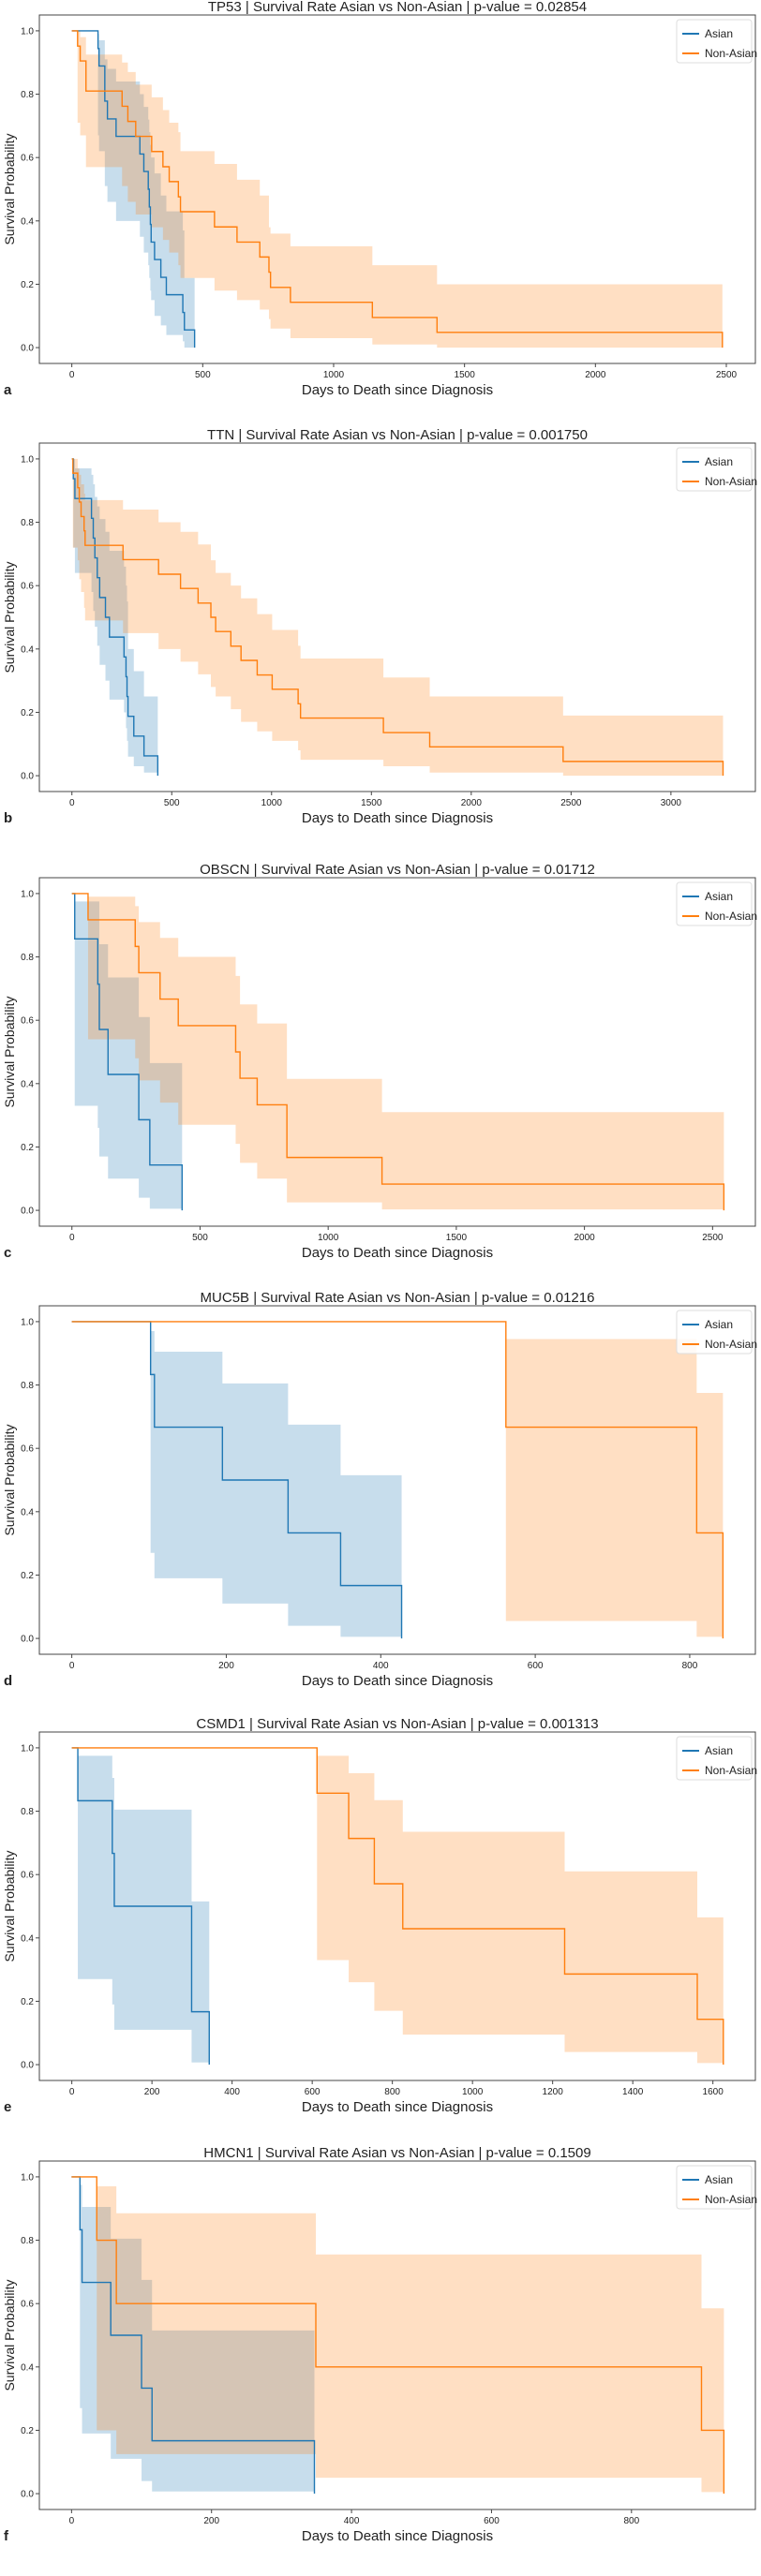  What do you see at coordinates (671, 803) in the screenshot?
I see `x-tick-label: 3000` at bounding box center [671, 803].